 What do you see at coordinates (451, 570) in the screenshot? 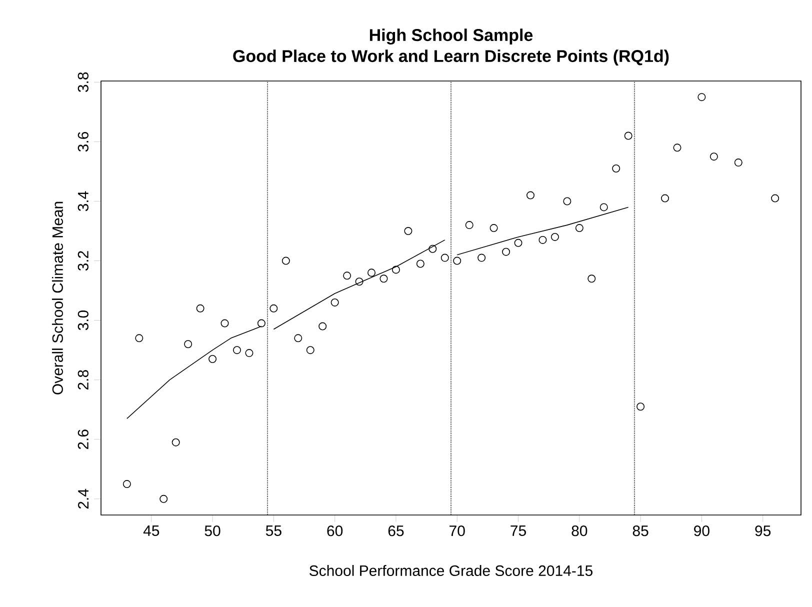
I see `x-axis-title: School Performance Grade Score 2014-15` at bounding box center [451, 570].